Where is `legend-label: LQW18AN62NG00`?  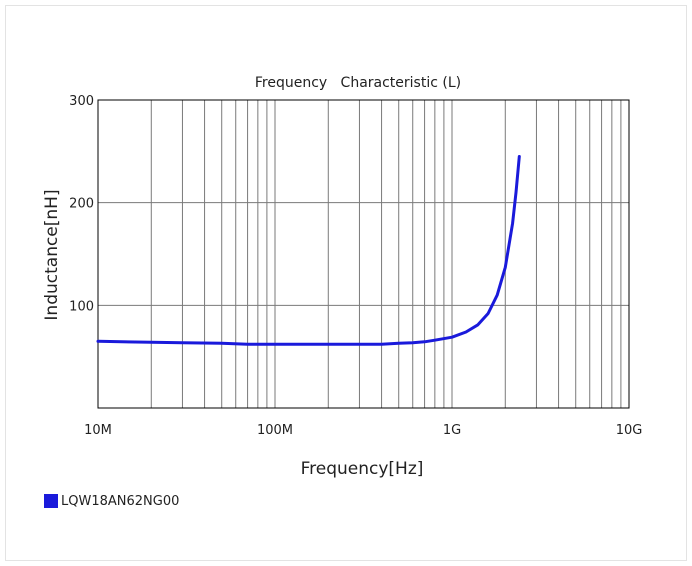
legend-label: LQW18AN62NG00 is located at coordinates (120, 501).